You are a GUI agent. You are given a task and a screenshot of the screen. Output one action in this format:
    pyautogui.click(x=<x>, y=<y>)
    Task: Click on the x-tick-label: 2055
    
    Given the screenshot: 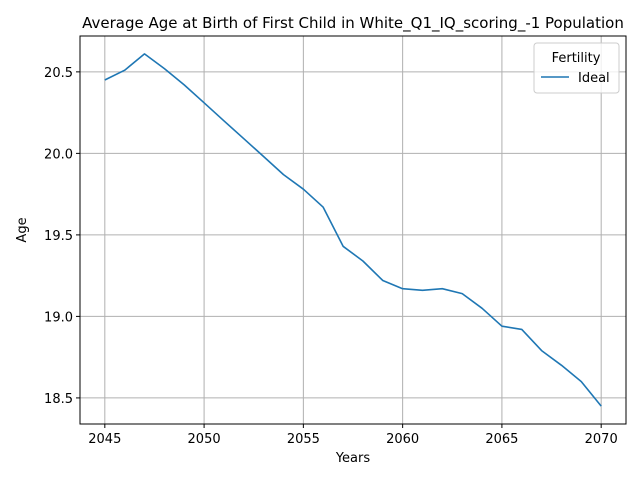 What is the action you would take?
    pyautogui.click(x=303, y=439)
    